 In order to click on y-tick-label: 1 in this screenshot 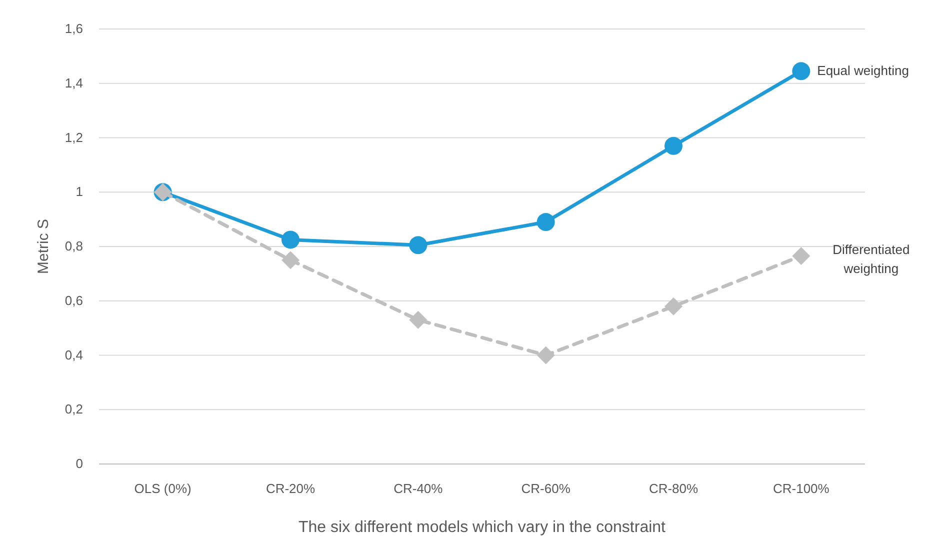, I will do `click(79, 192)`.